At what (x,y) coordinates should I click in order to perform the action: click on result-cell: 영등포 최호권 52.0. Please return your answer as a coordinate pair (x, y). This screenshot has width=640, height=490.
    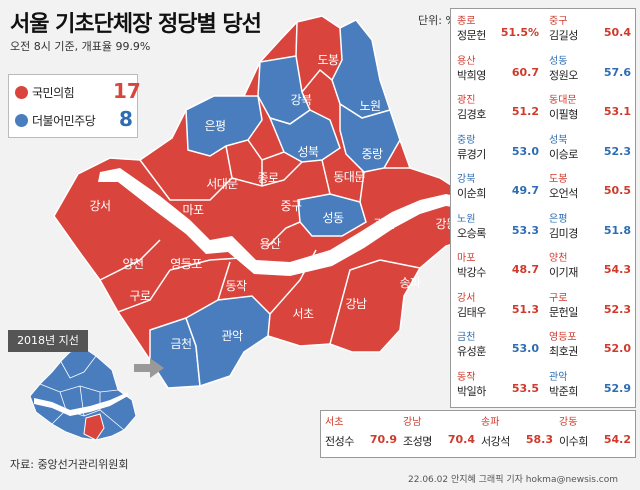
    Looking at the image, I should click on (589, 344).